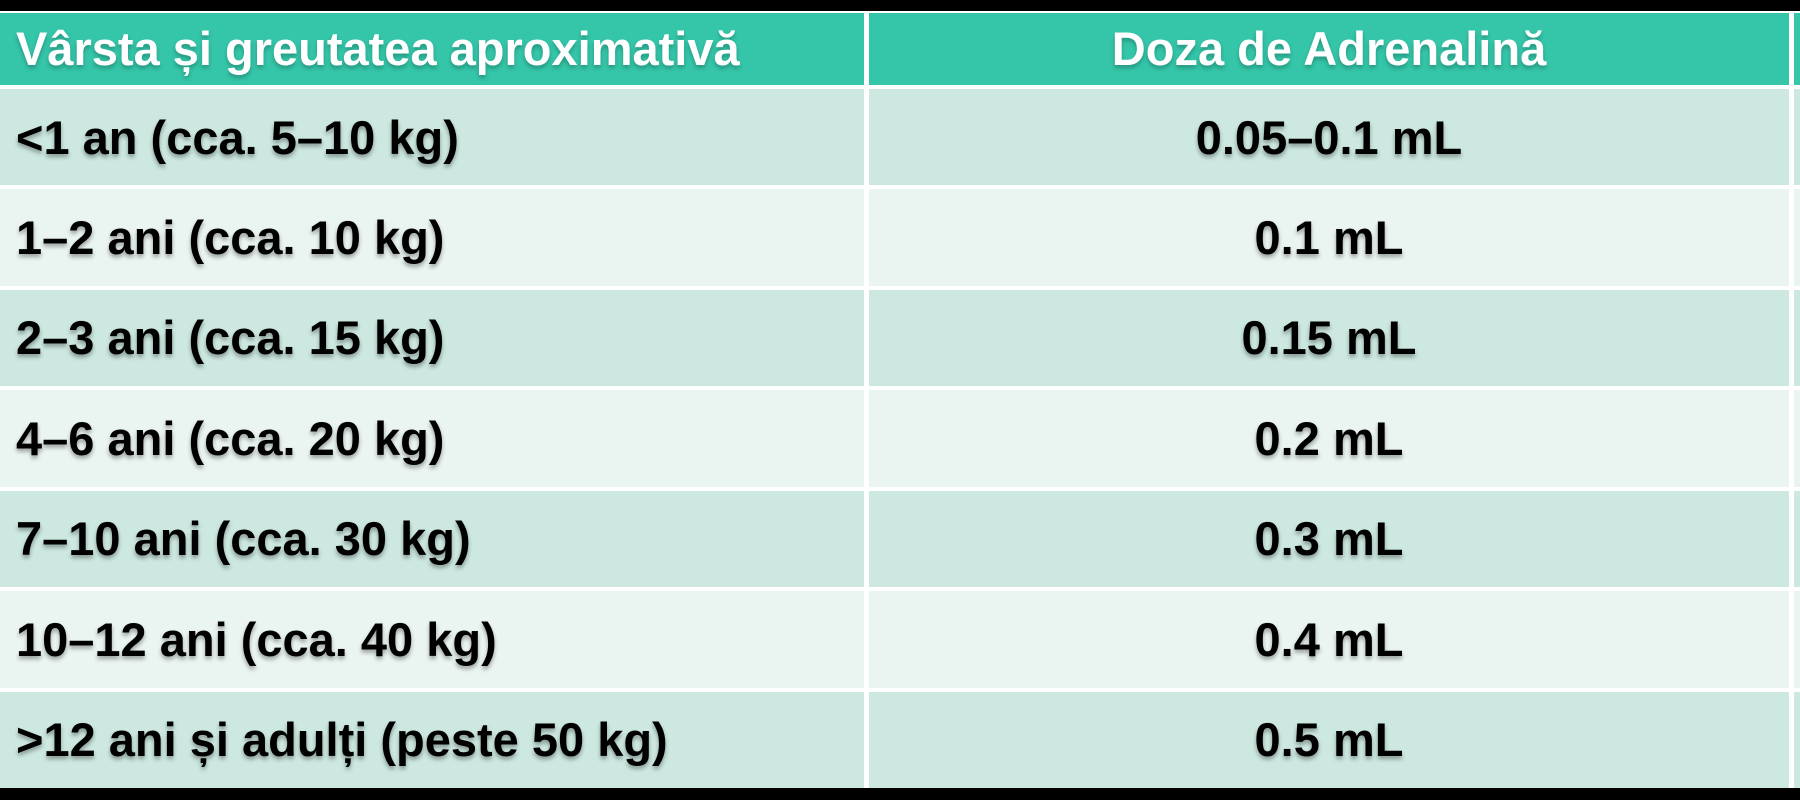 Image resolution: width=1800 pixels, height=800 pixels. Describe the element at coordinates (432, 49) in the screenshot. I see `header-age-weight: Vârsta și greutatea aproximativă` at that location.